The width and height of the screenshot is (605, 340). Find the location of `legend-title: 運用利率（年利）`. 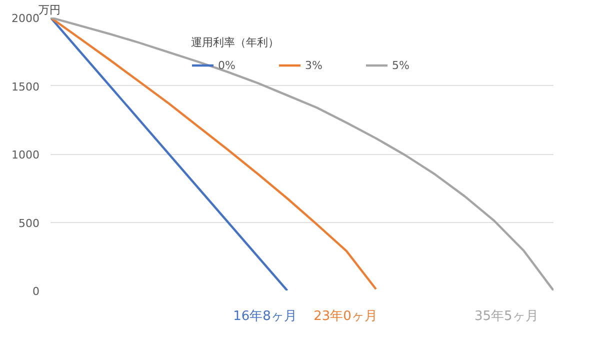

legend-title: 運用利率（年利） is located at coordinates (235, 42).